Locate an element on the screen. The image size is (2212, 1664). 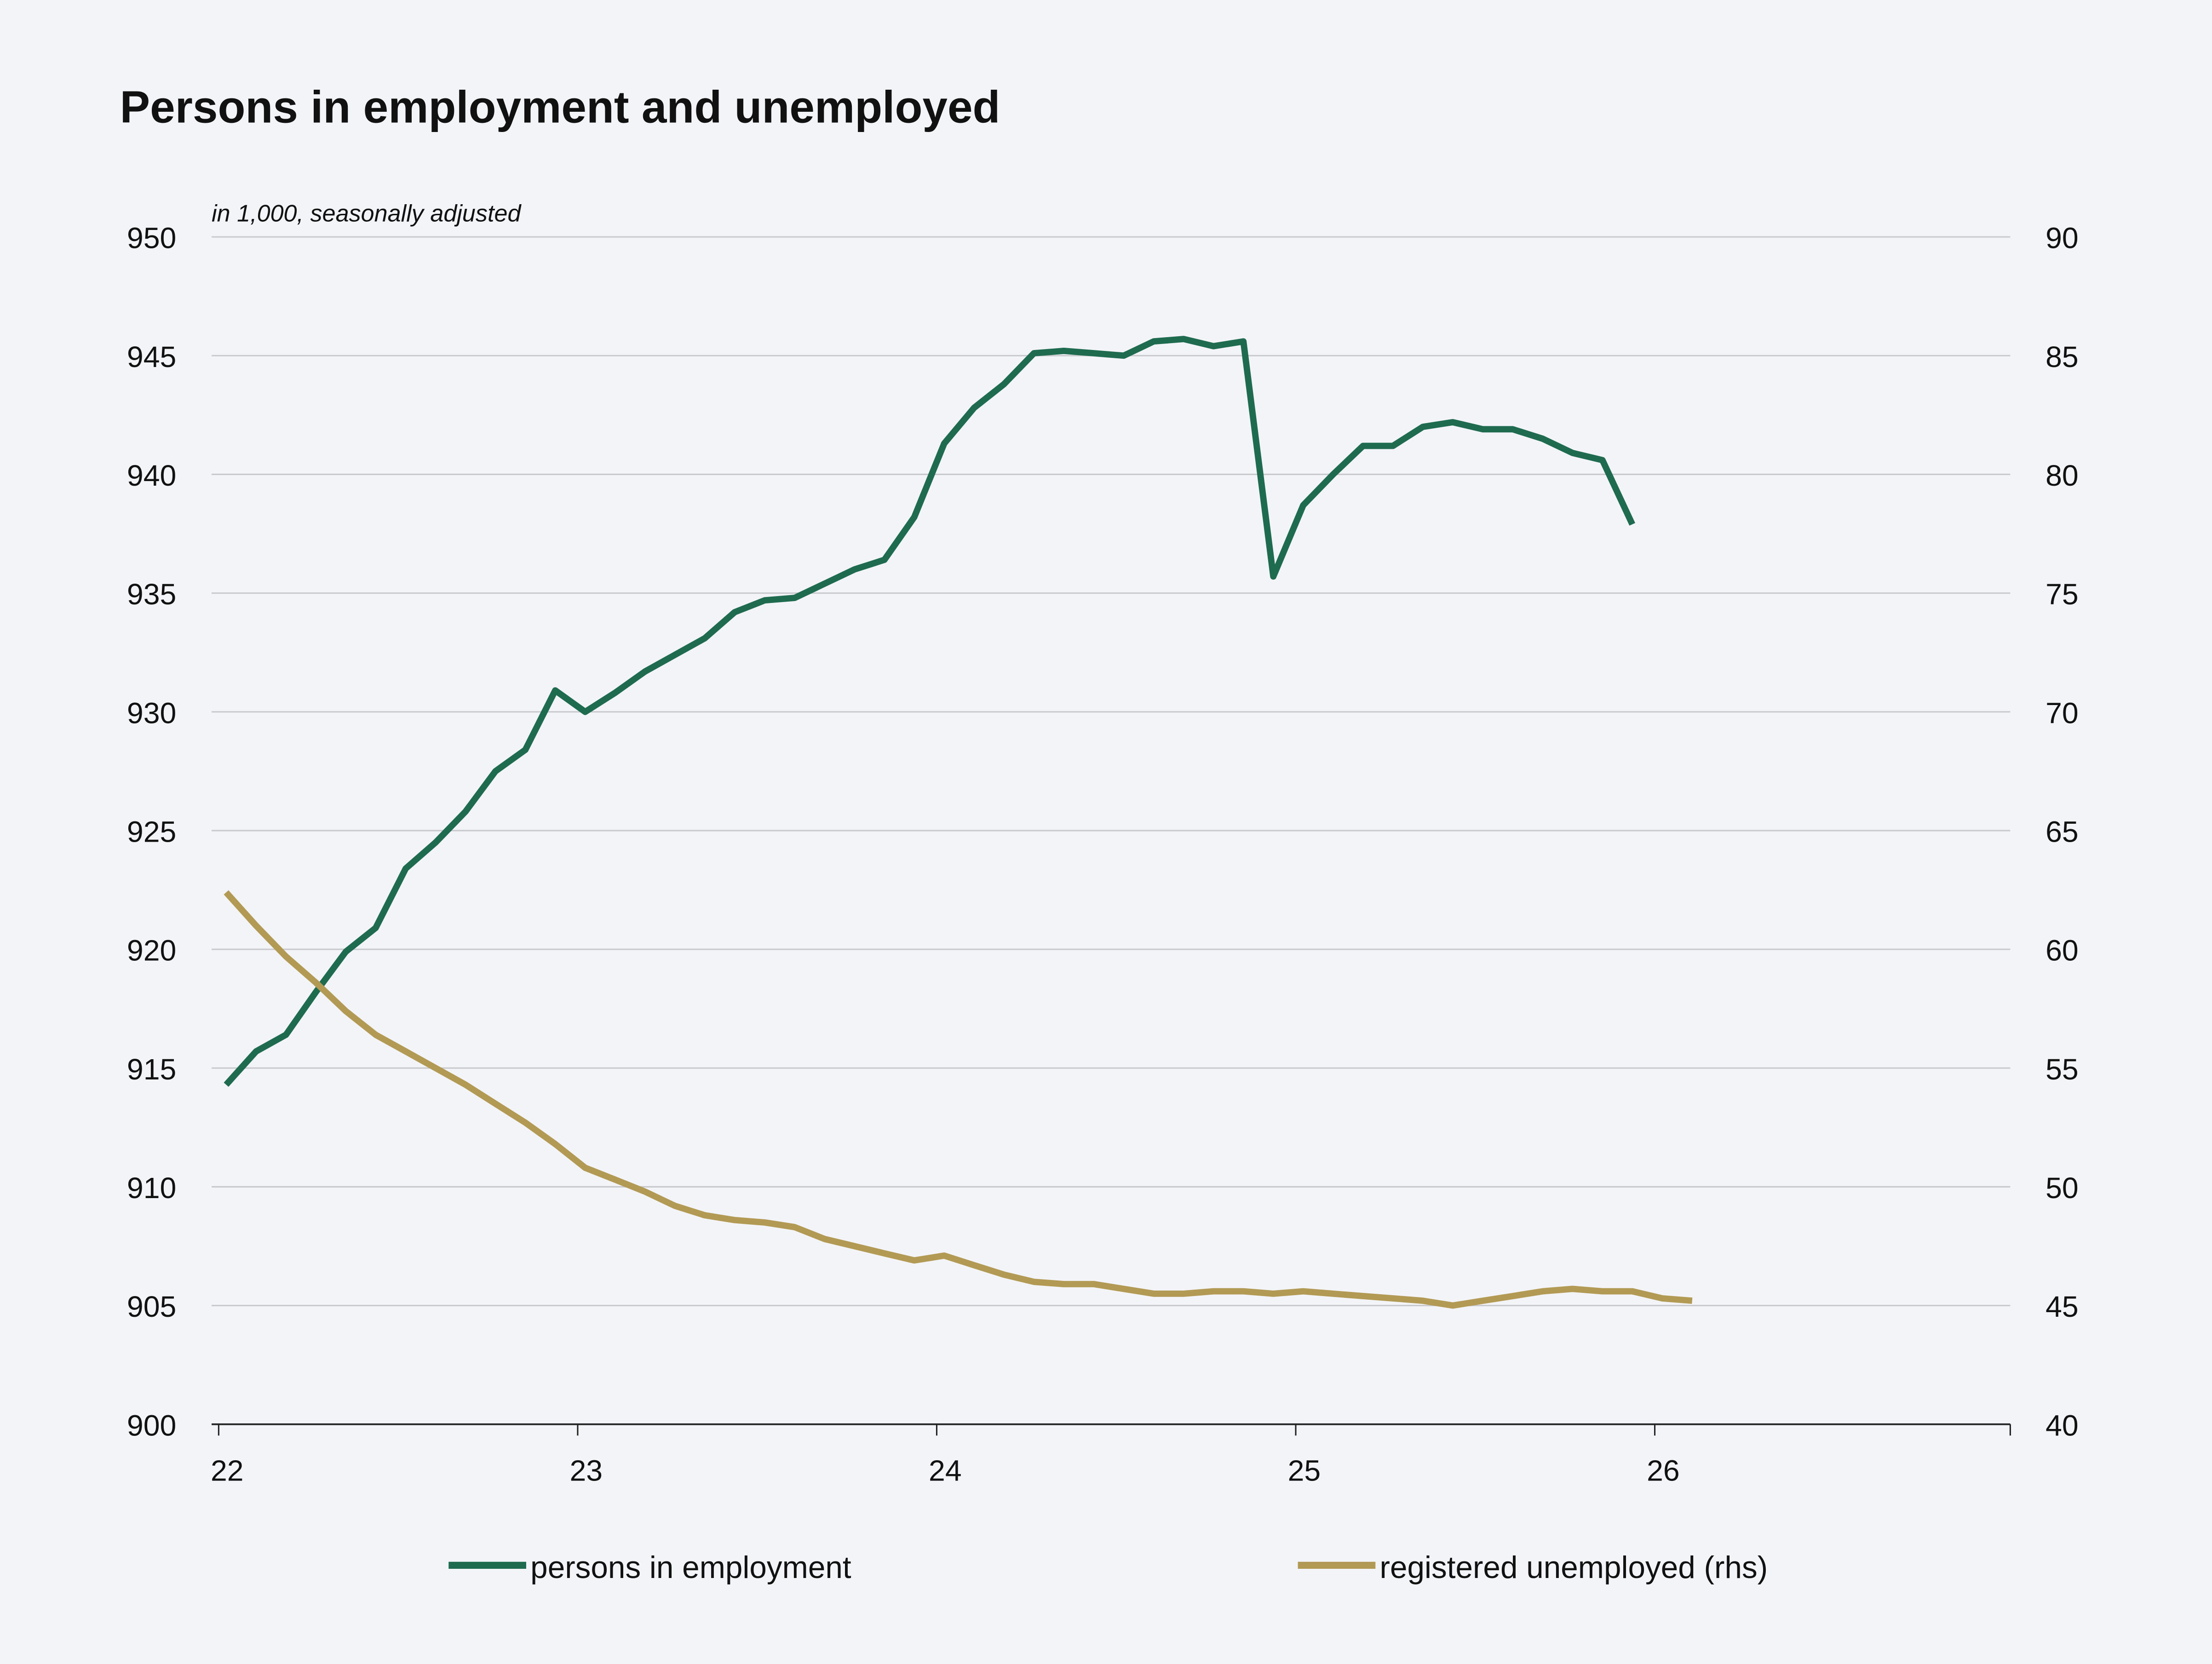
y-right-tick-label: 80 is located at coordinates (2062, 475).